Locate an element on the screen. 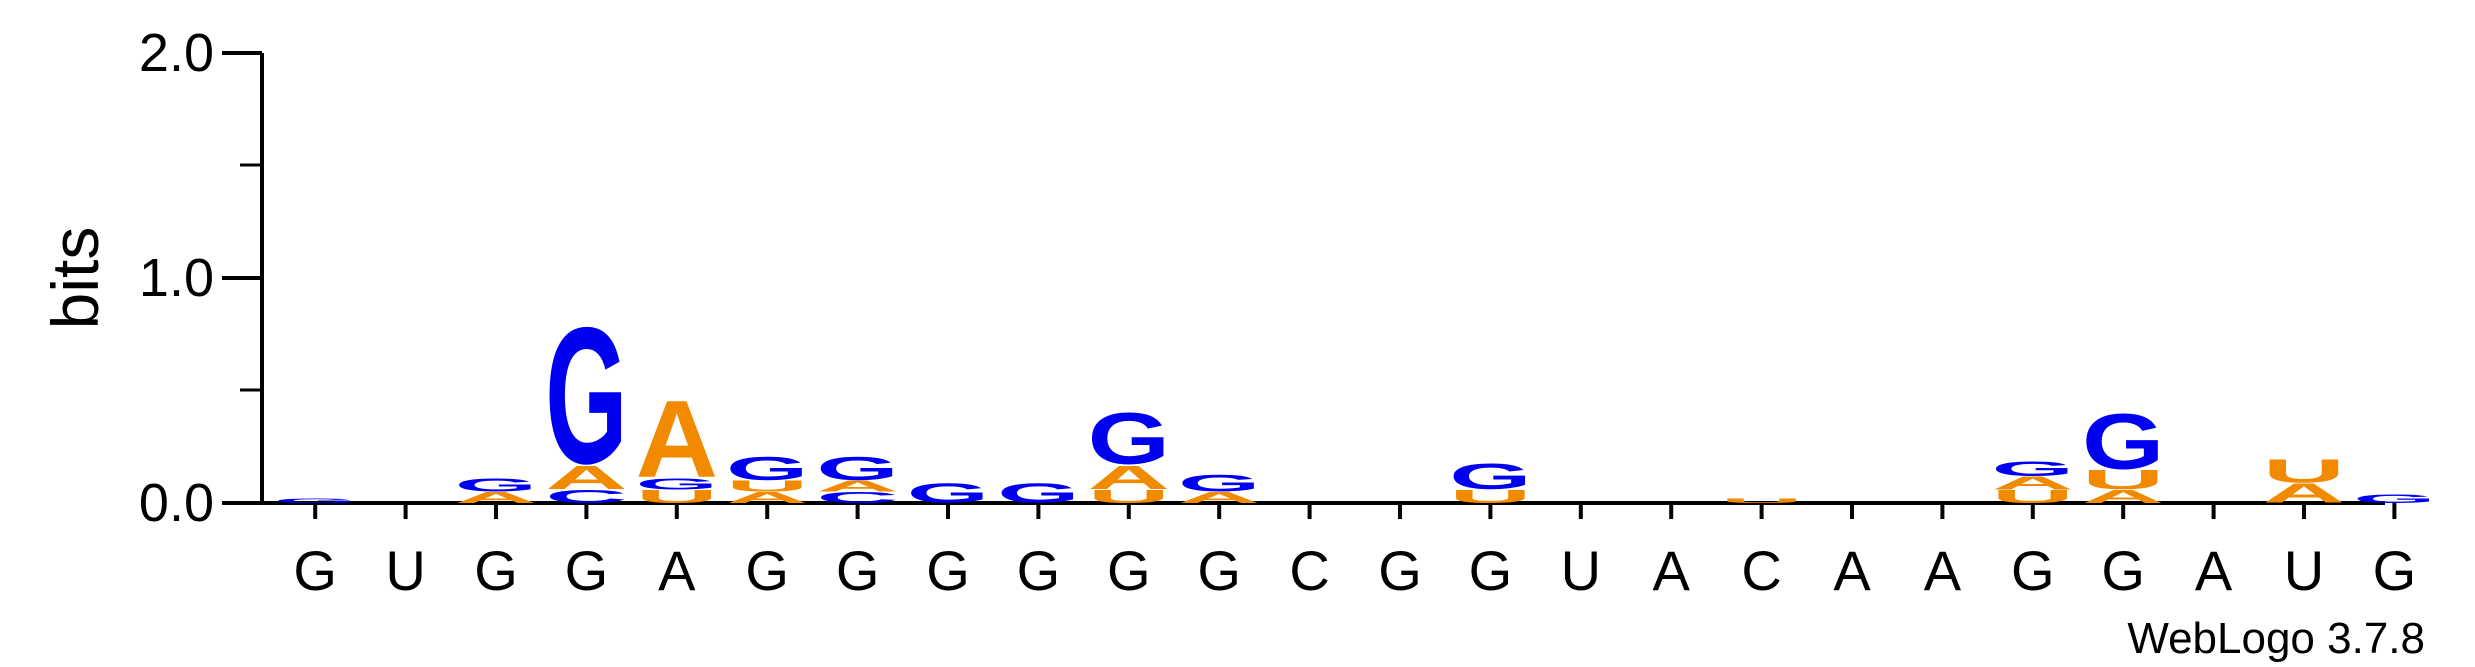  x-tick-label-3: G is located at coordinates (496, 570).